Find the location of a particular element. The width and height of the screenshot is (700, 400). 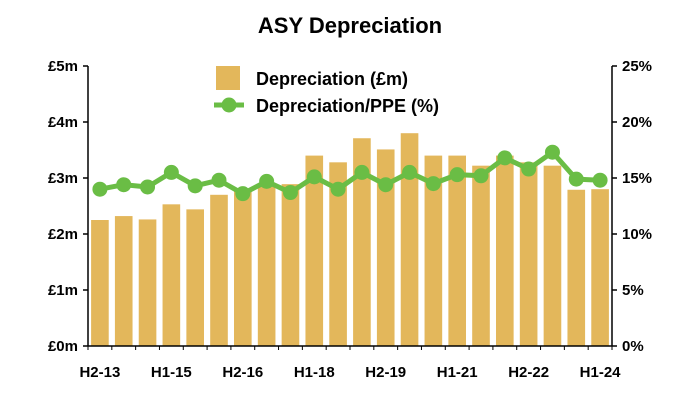

chart-title: ASY Depreciation is located at coordinates (350, 25).